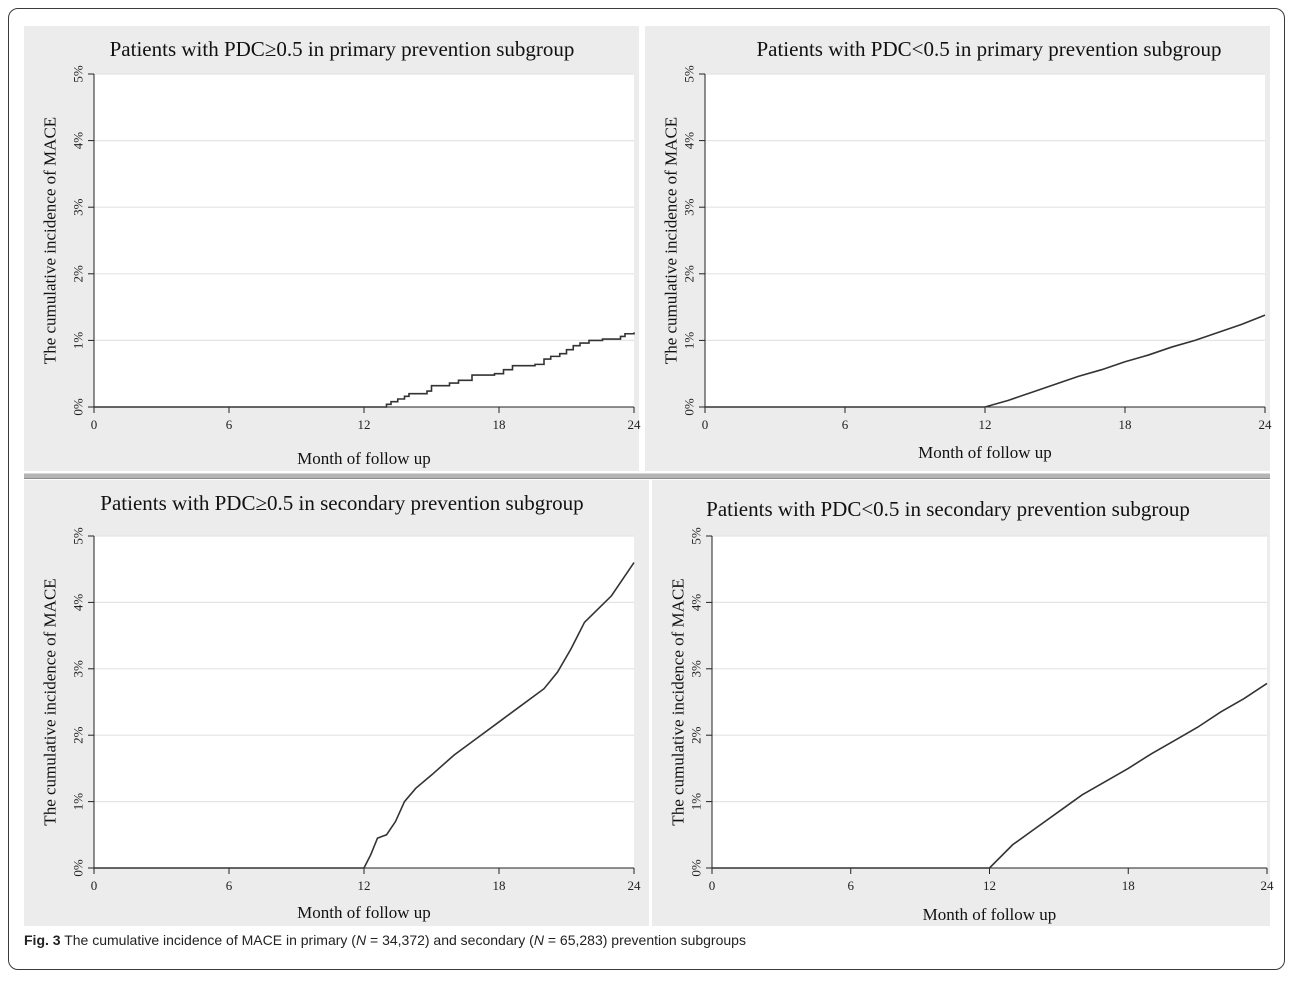  What do you see at coordinates (364, 370) in the screenshot?
I see `series-line-primary-high-pdc` at bounding box center [364, 370].